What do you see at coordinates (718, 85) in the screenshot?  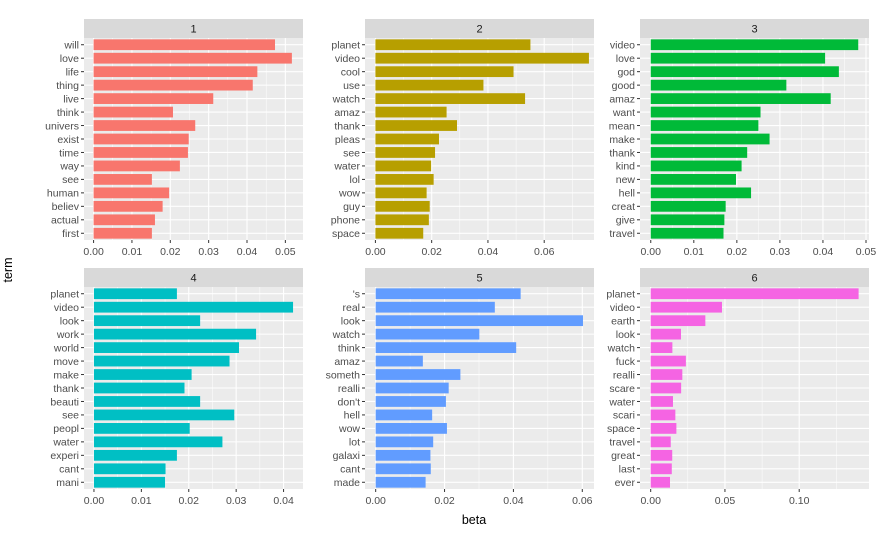 I see `bar-good` at bounding box center [718, 85].